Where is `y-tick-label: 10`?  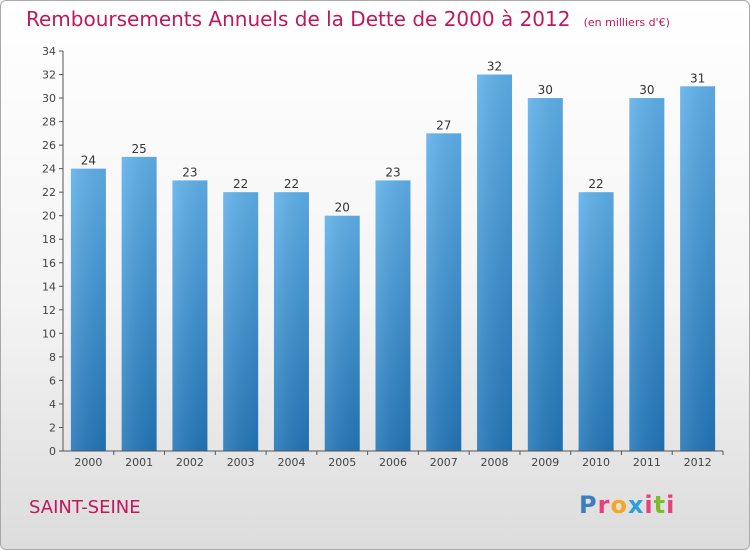
y-tick-label: 10 is located at coordinates (49, 333).